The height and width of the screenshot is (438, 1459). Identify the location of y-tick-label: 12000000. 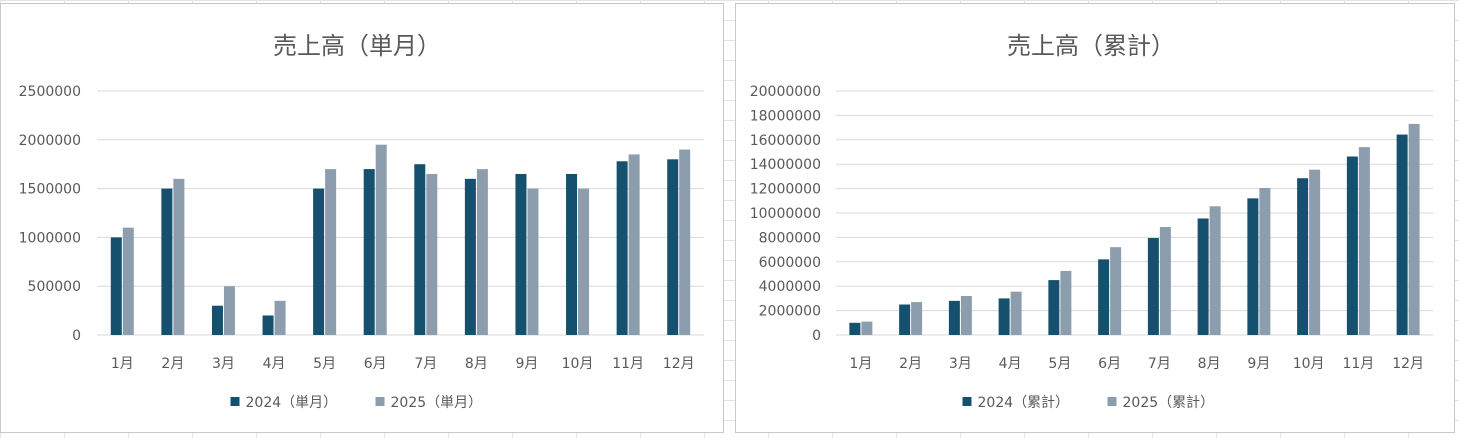
(785, 190).